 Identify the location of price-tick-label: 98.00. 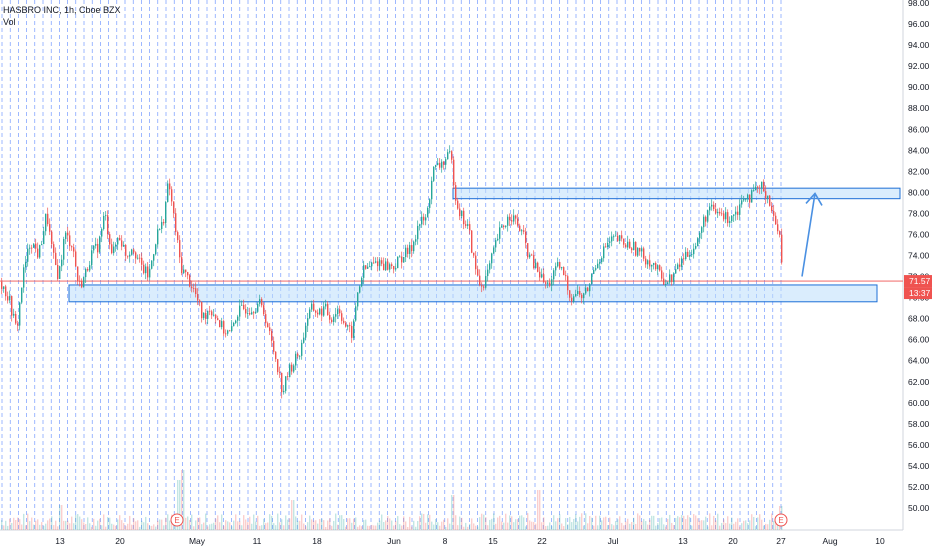
(919, 4).